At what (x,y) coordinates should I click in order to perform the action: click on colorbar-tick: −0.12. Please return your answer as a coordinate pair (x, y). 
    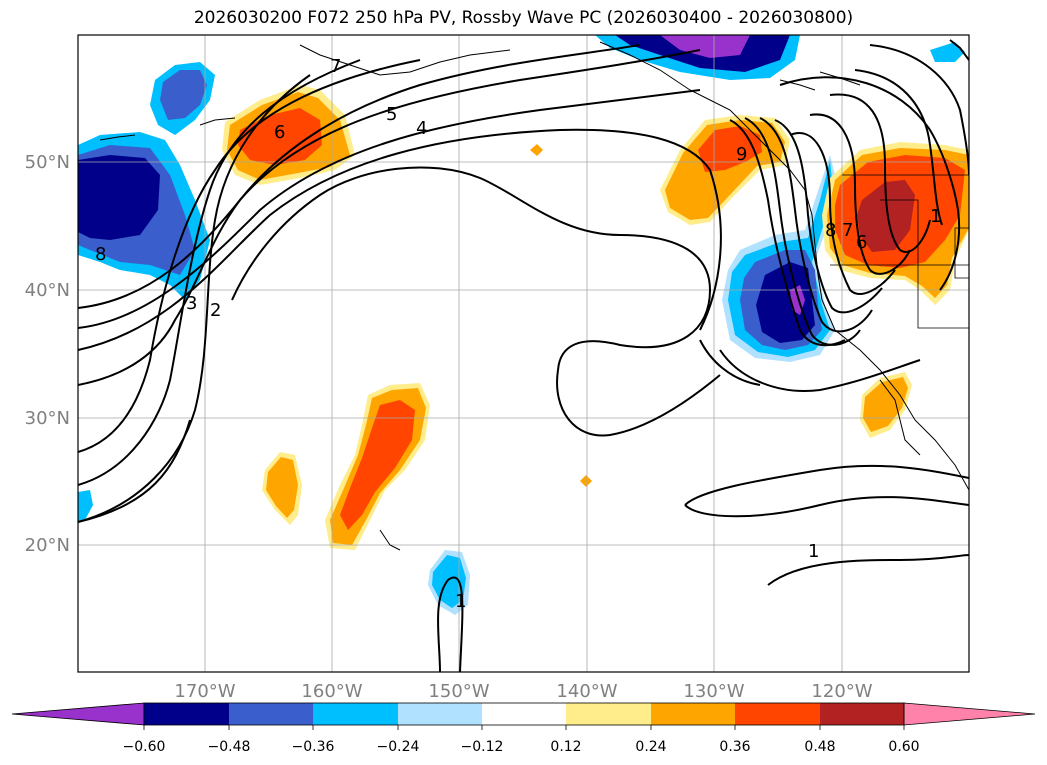
    Looking at the image, I should click on (482, 747).